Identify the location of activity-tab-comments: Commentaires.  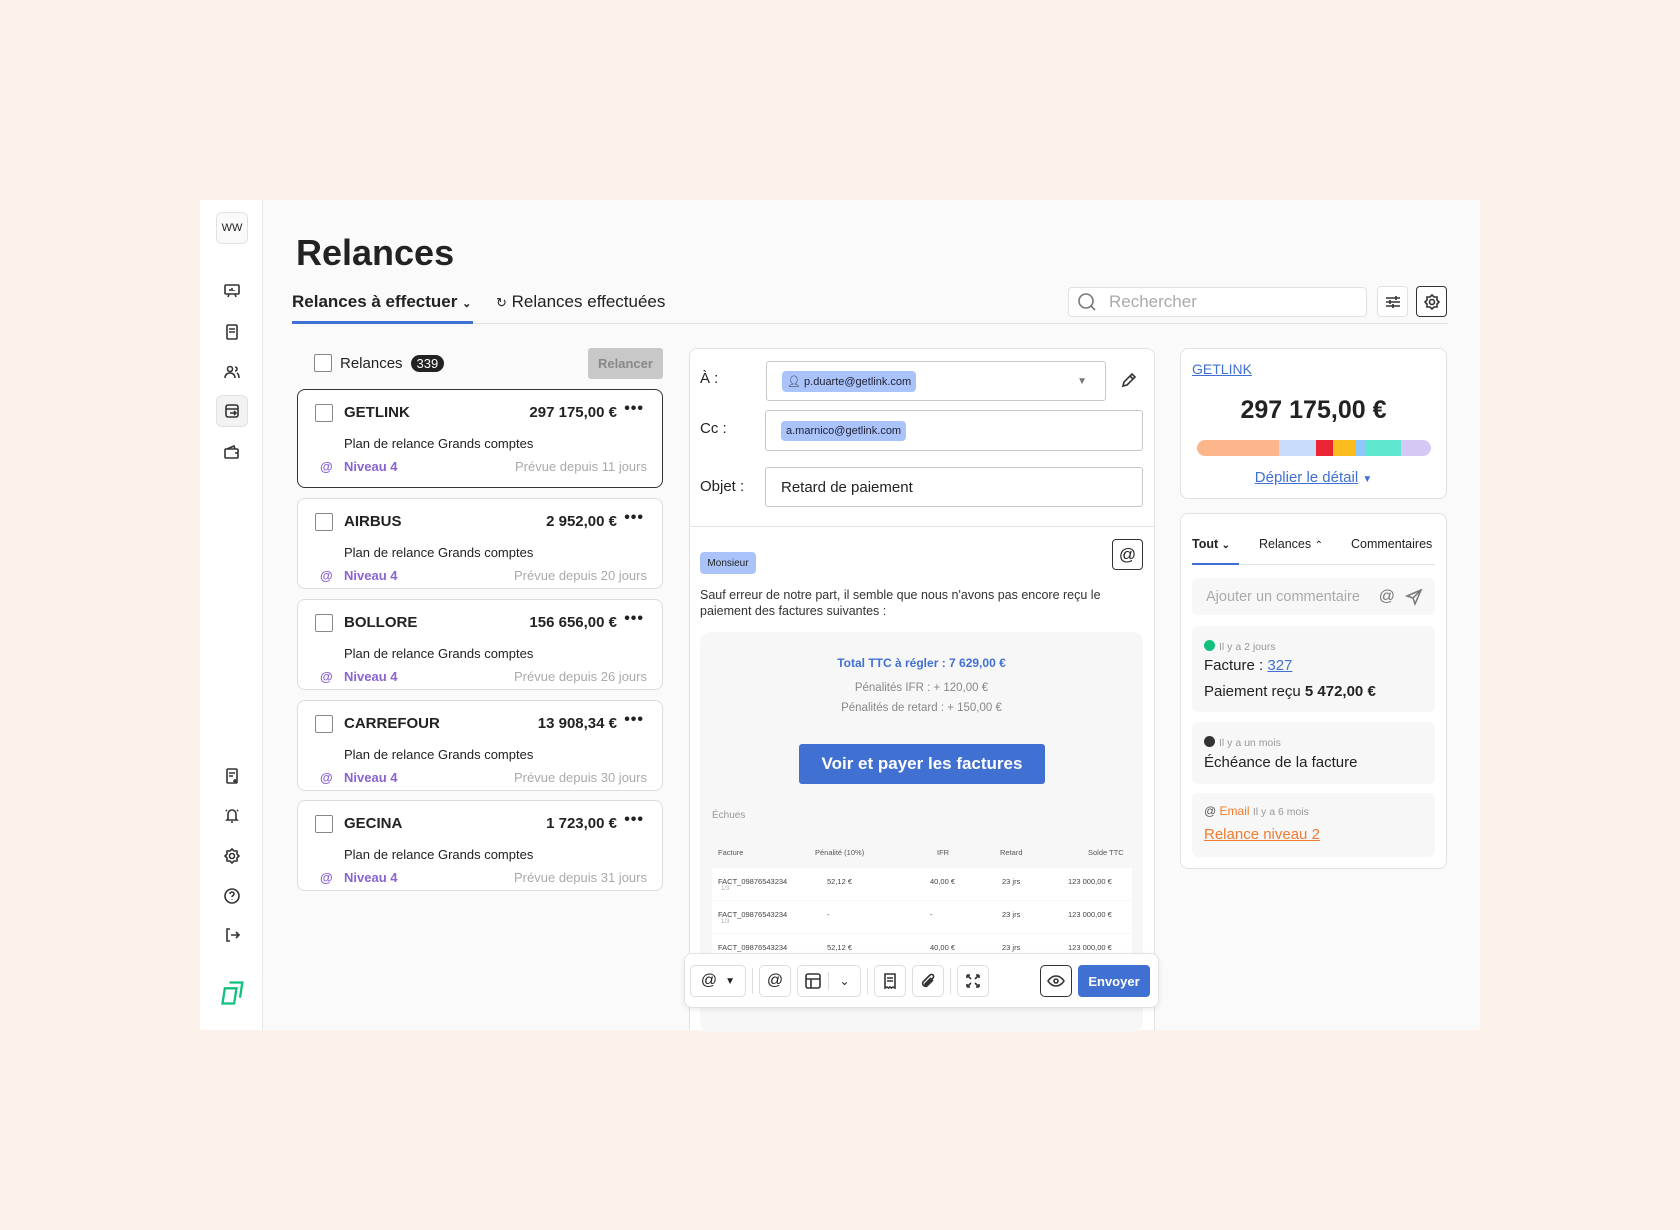
(1391, 544).